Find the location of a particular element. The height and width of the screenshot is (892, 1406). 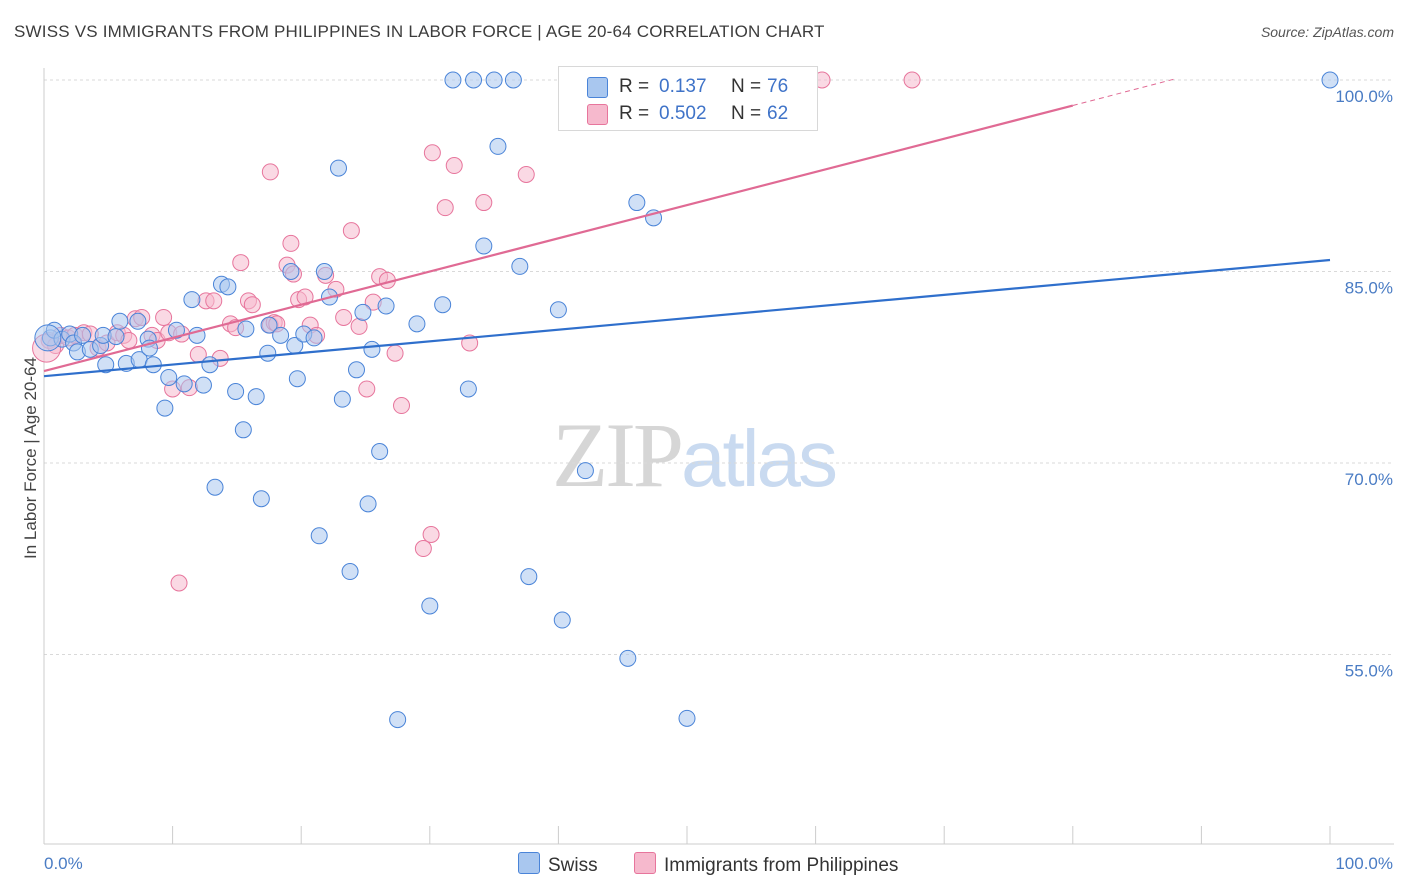

legend-r-value: 0.137 is located at coordinates (683, 86).